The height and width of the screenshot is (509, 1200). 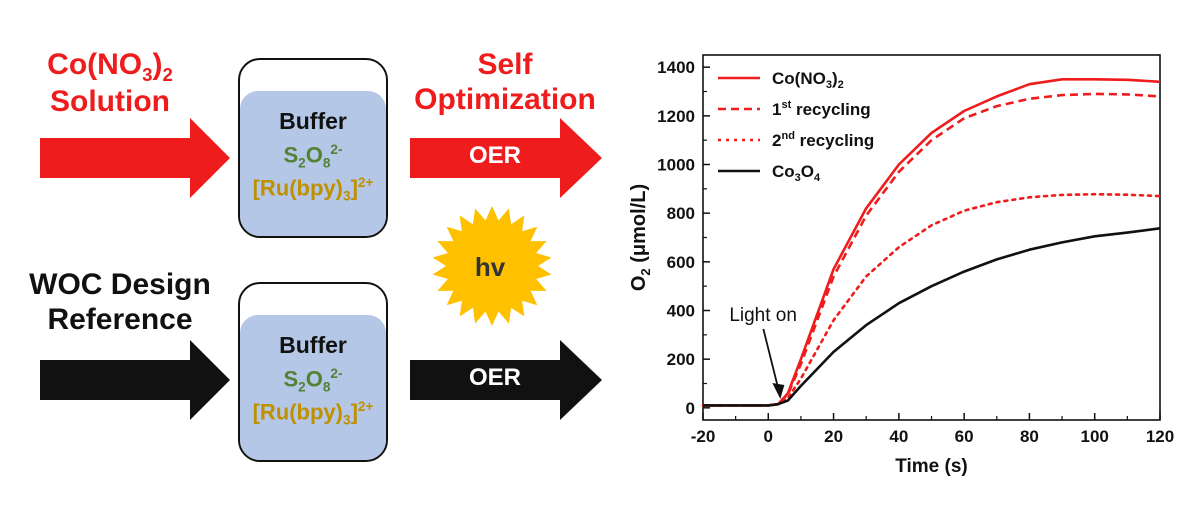 What do you see at coordinates (1029, 436) in the screenshot?
I see `x-tick-label: 80` at bounding box center [1029, 436].